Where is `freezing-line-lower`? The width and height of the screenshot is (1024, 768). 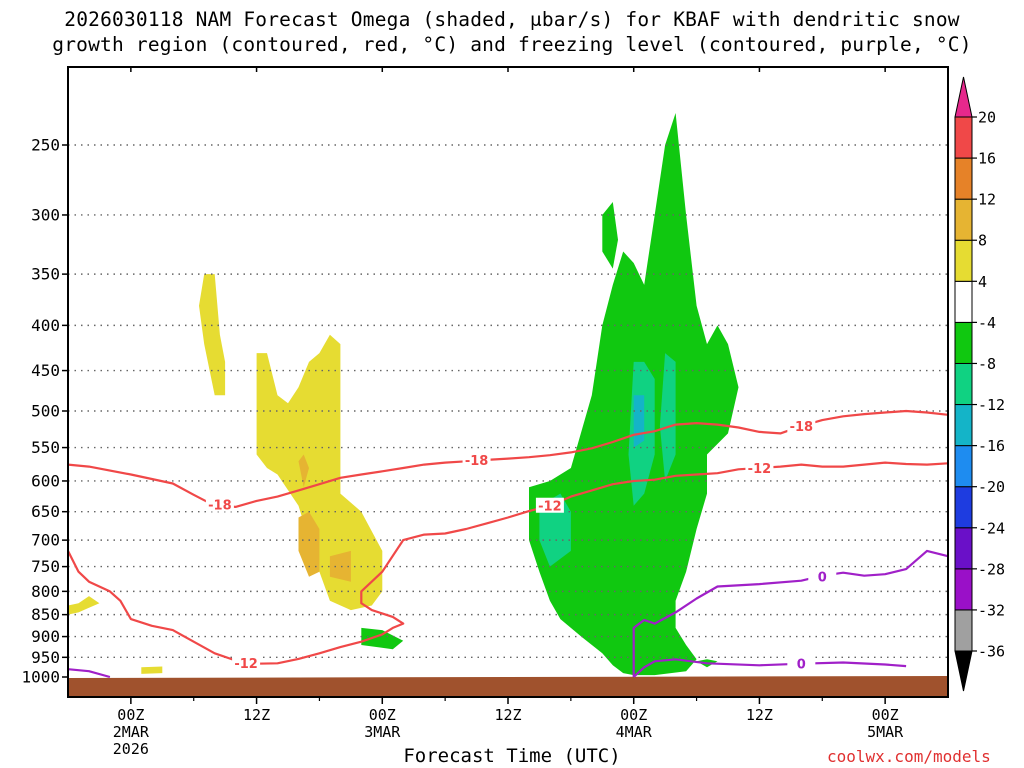
freezing-line-lower is located at coordinates (769, 668).